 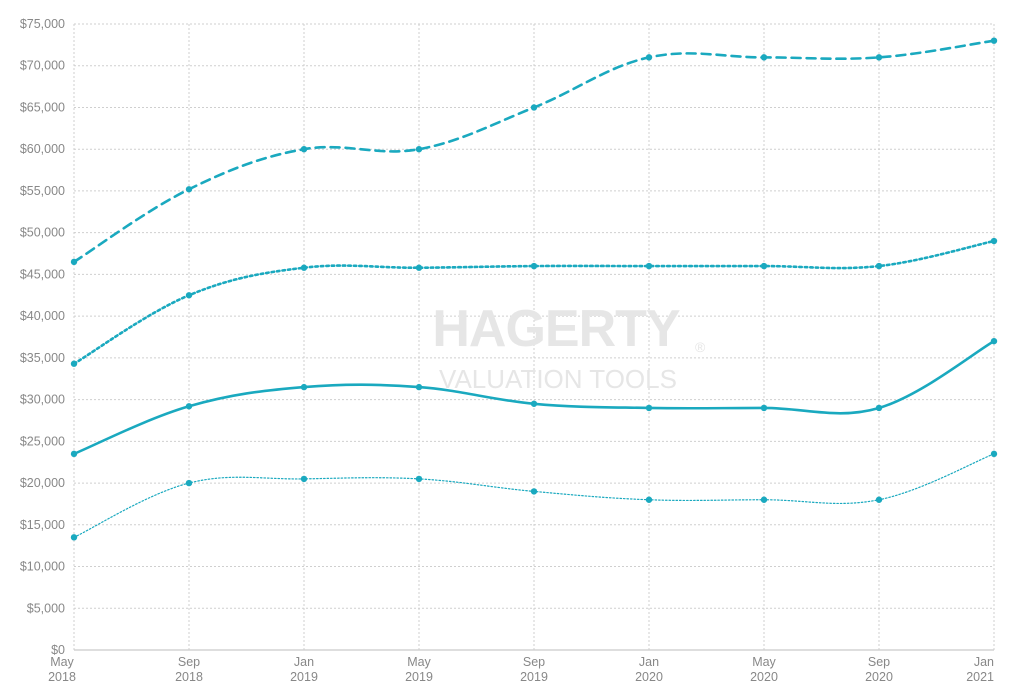 I want to click on y-tick-label: $75,000, so click(x=42, y=24).